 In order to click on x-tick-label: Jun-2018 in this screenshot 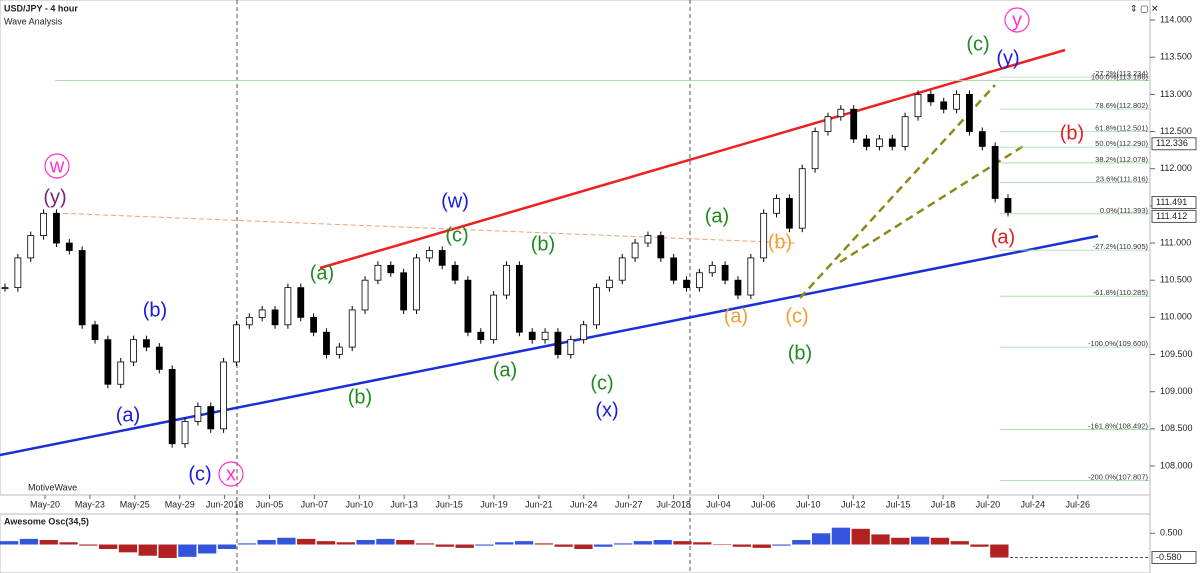, I will do `click(225, 504)`.